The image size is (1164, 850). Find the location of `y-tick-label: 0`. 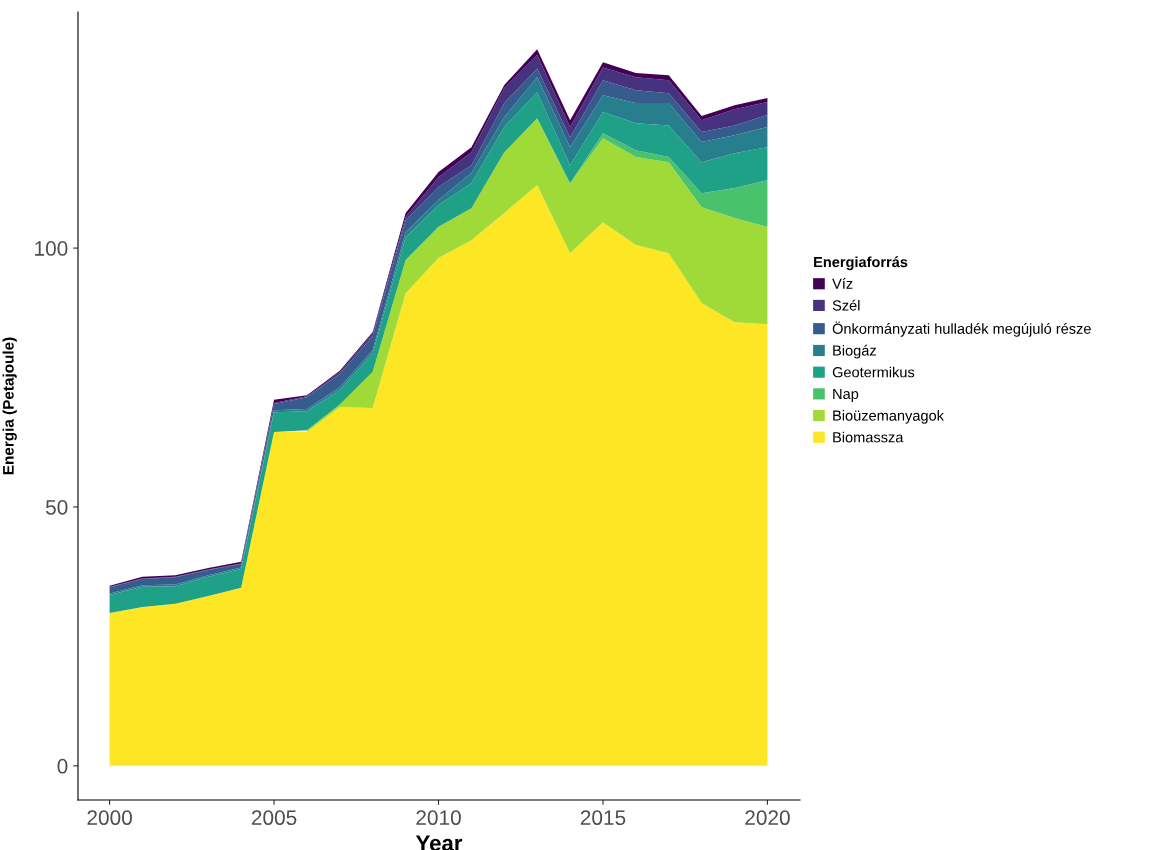

y-tick-label: 0 is located at coordinates (62, 766).